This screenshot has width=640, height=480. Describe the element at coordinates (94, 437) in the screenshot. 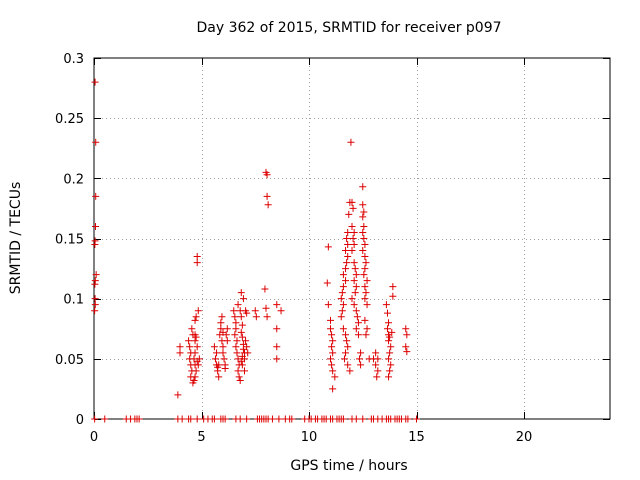

I see `x-tick-label-0: 0` at that location.